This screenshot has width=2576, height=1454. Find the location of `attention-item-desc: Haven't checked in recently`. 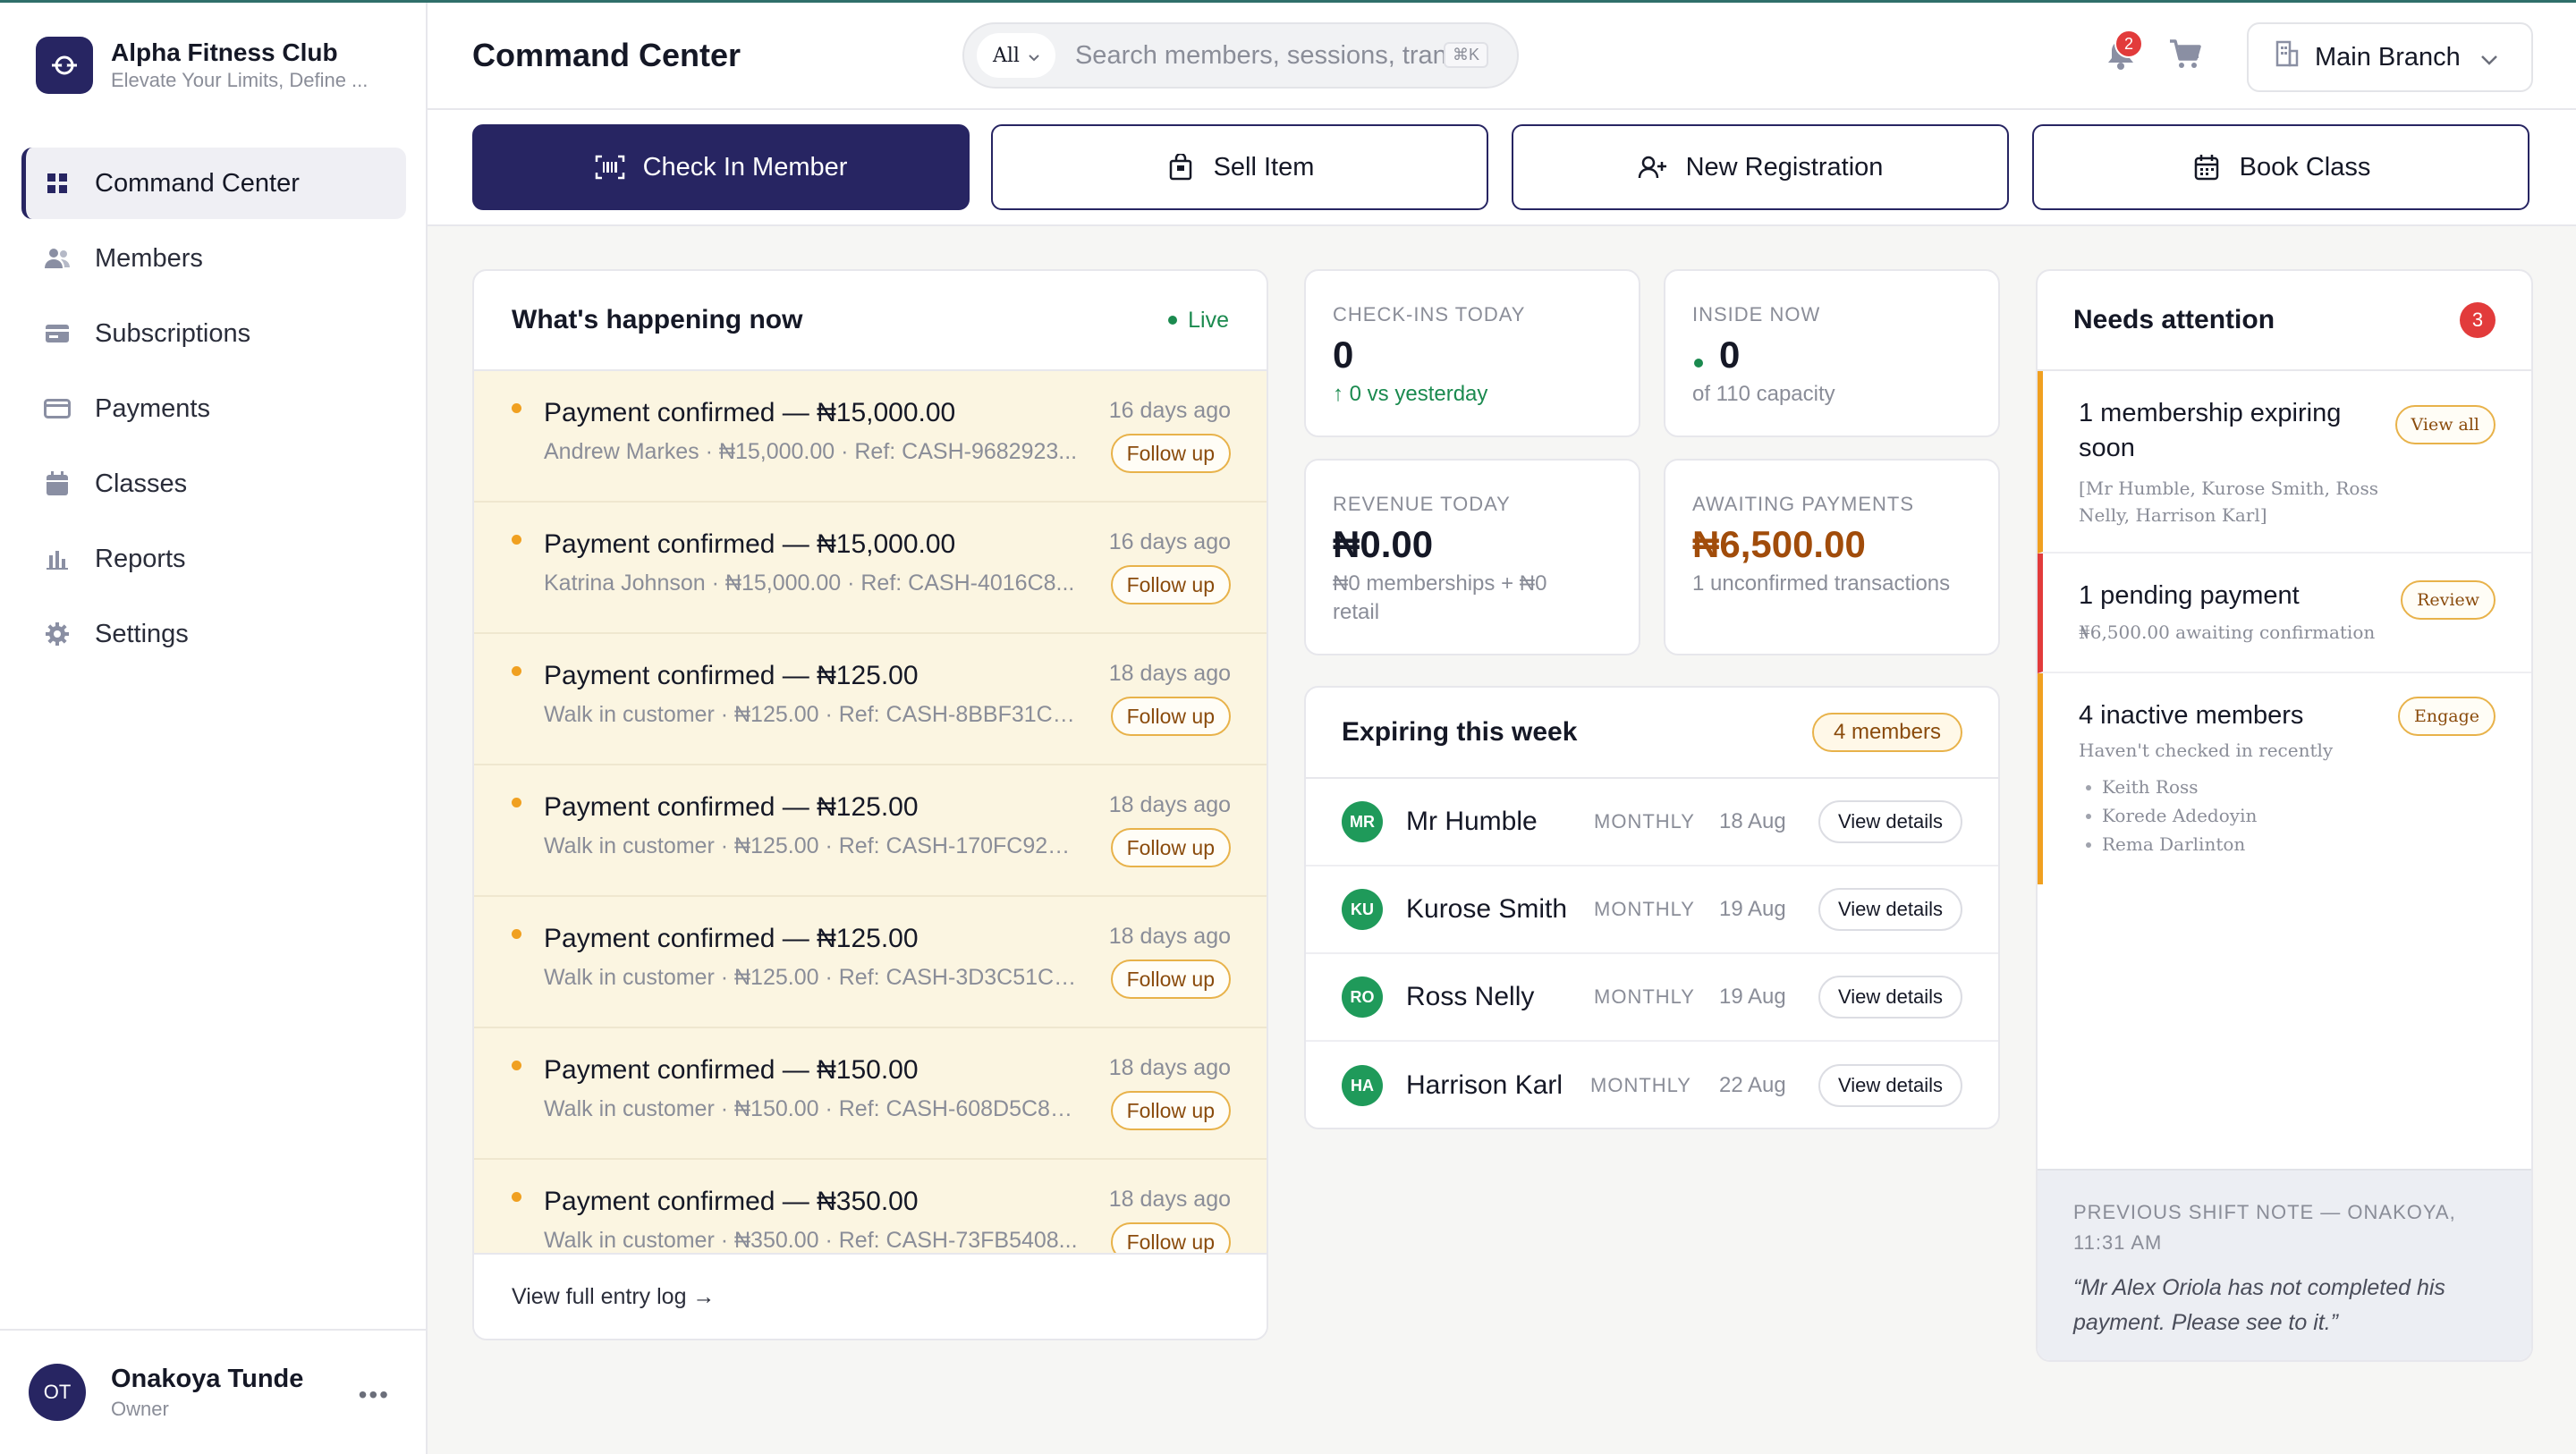

attention-item-desc: Haven't checked in recently is located at coordinates (2206, 751).